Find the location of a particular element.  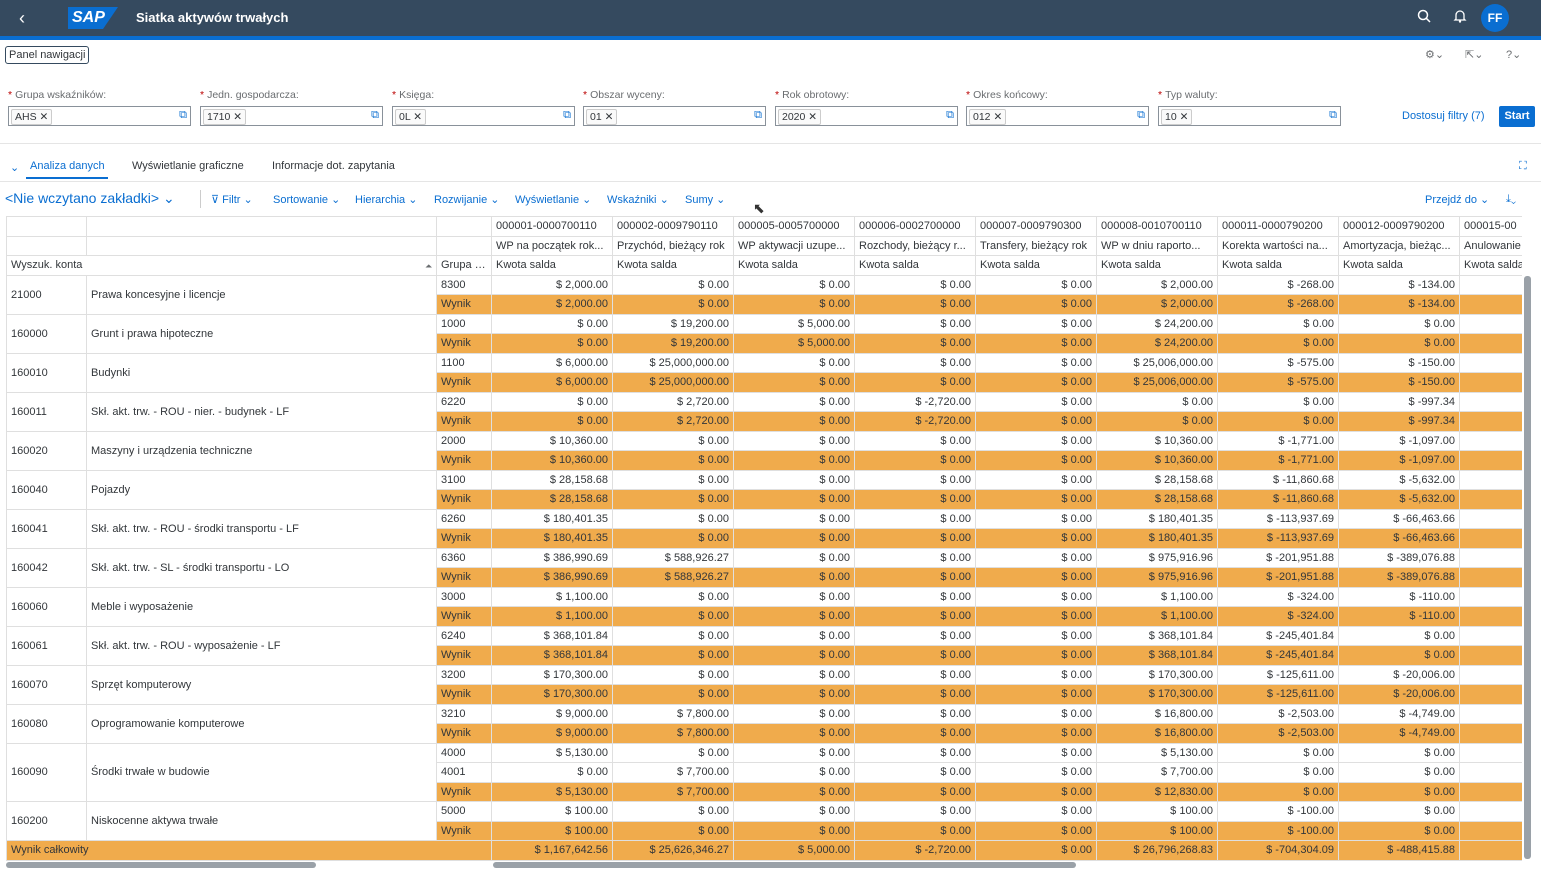

filter-input: 01 ✕ ⧉ is located at coordinates (674, 116).